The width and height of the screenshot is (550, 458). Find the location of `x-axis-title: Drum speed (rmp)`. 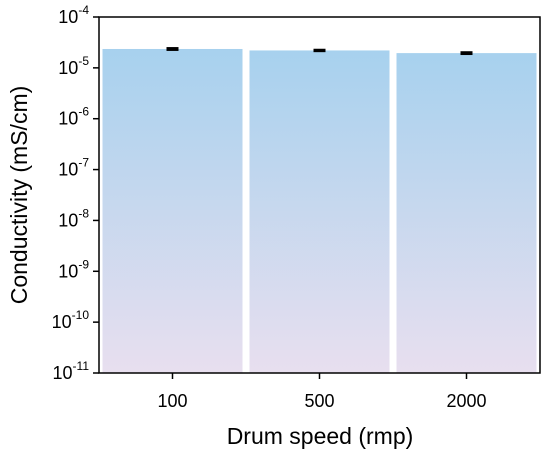

x-axis-title: Drum speed (rmp) is located at coordinates (320, 436).